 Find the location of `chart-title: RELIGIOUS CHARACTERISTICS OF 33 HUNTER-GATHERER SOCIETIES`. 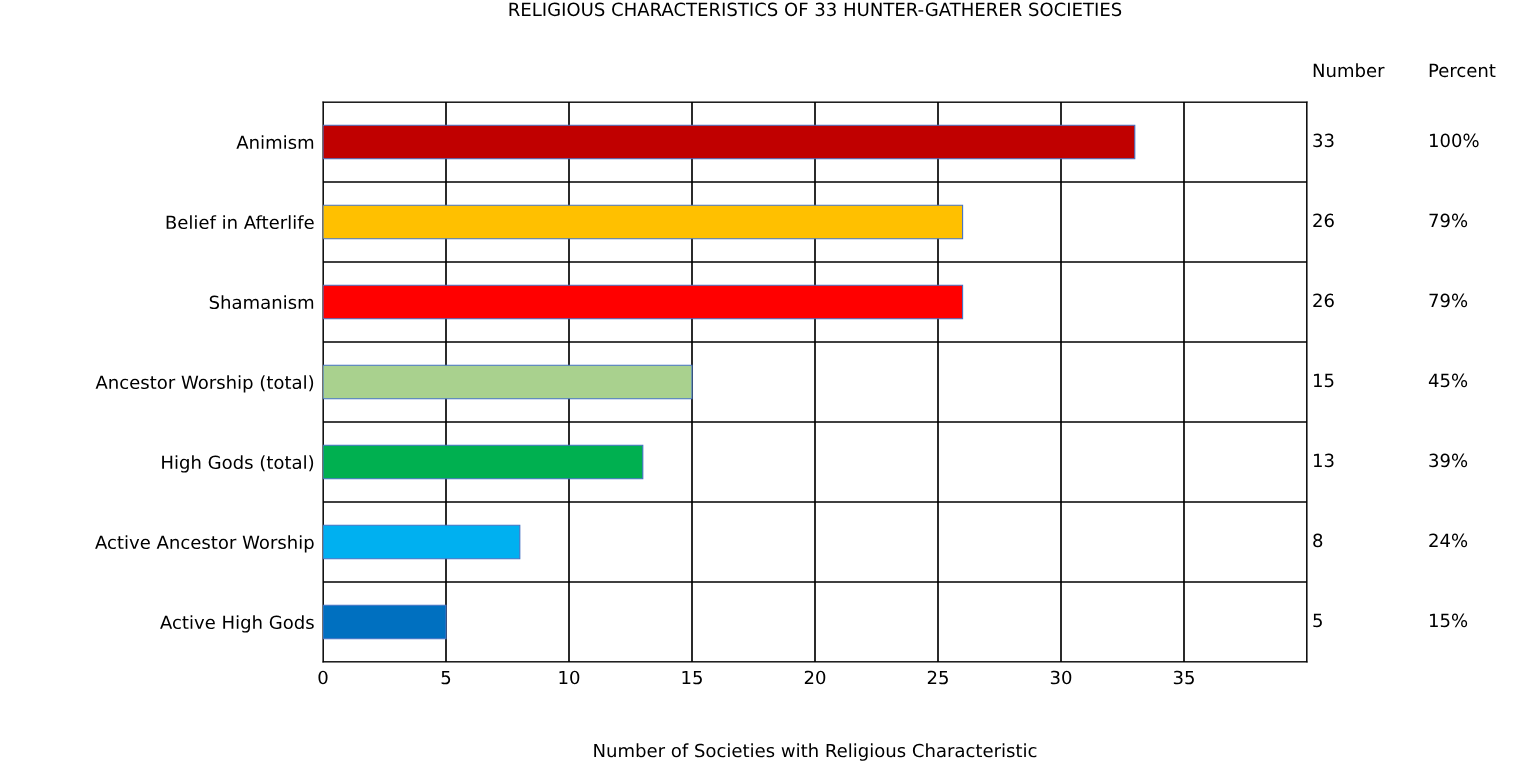

chart-title: RELIGIOUS CHARACTERISTICS OF 33 HUNTER-GATHERER SOCIETIES is located at coordinates (815, 9).